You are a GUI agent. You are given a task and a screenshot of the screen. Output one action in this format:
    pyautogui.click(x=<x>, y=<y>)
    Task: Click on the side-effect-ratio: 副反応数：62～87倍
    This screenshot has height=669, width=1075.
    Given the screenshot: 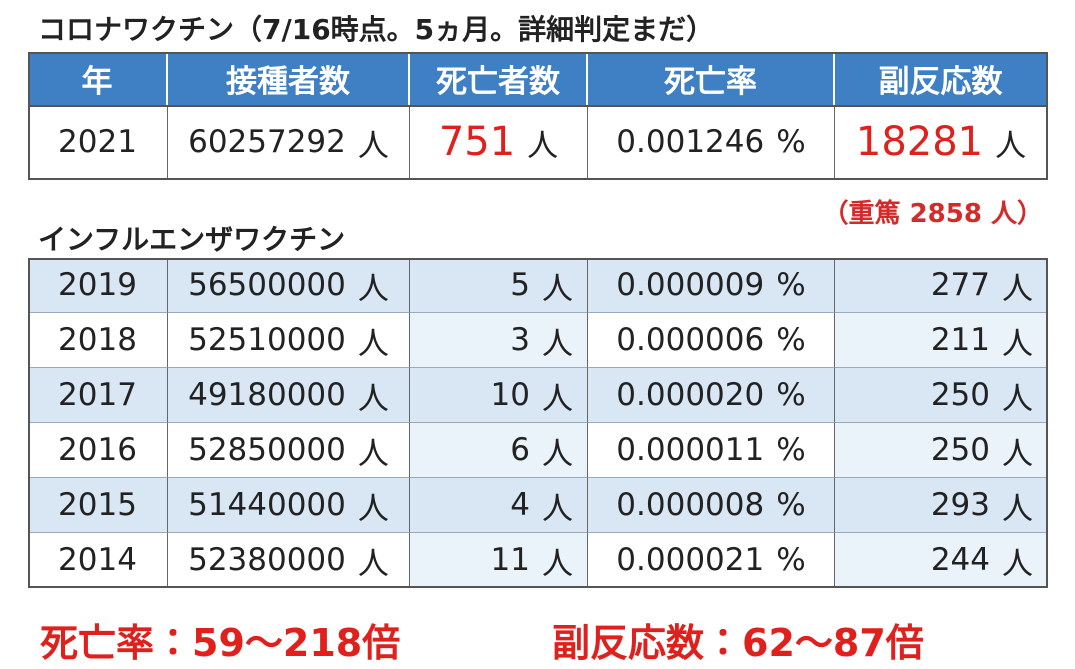 What is the action you would take?
    pyautogui.click(x=738, y=643)
    